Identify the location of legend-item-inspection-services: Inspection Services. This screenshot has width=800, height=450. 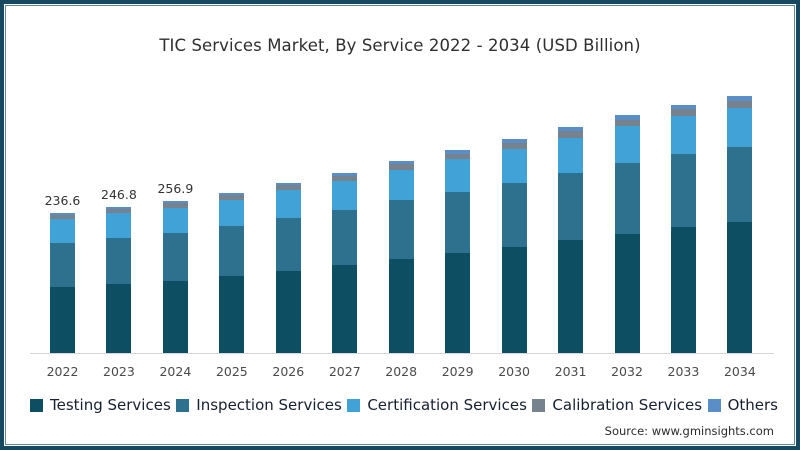
(259, 405).